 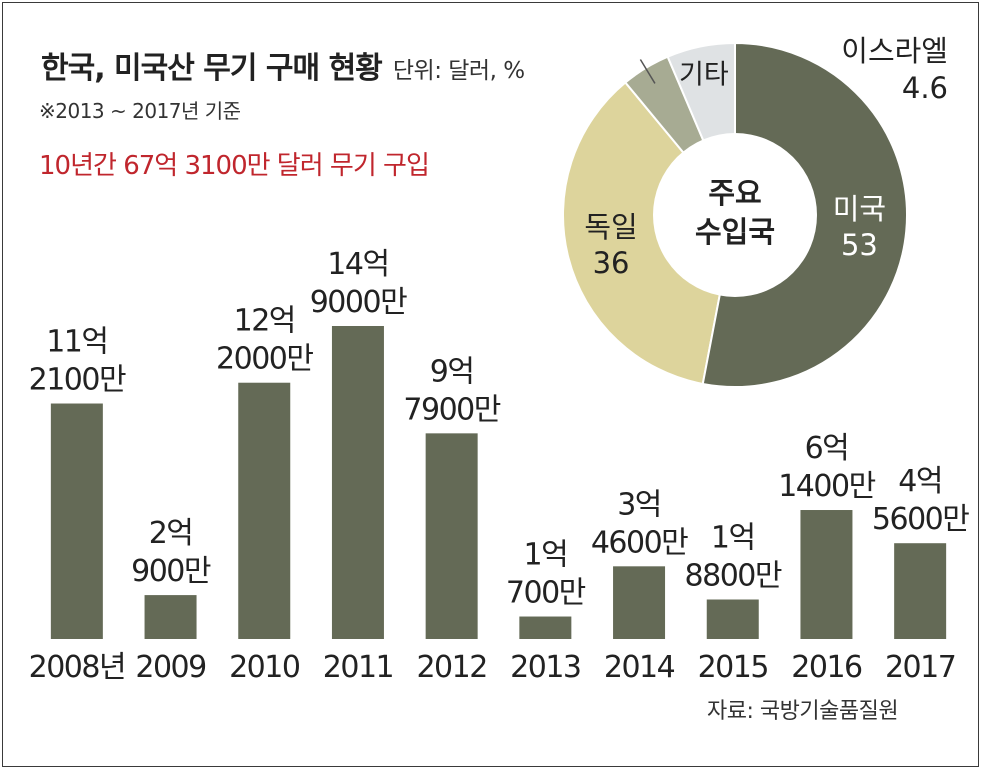 I want to click on period-note: ※2013 ~ 2017년 기준, so click(x=140, y=111).